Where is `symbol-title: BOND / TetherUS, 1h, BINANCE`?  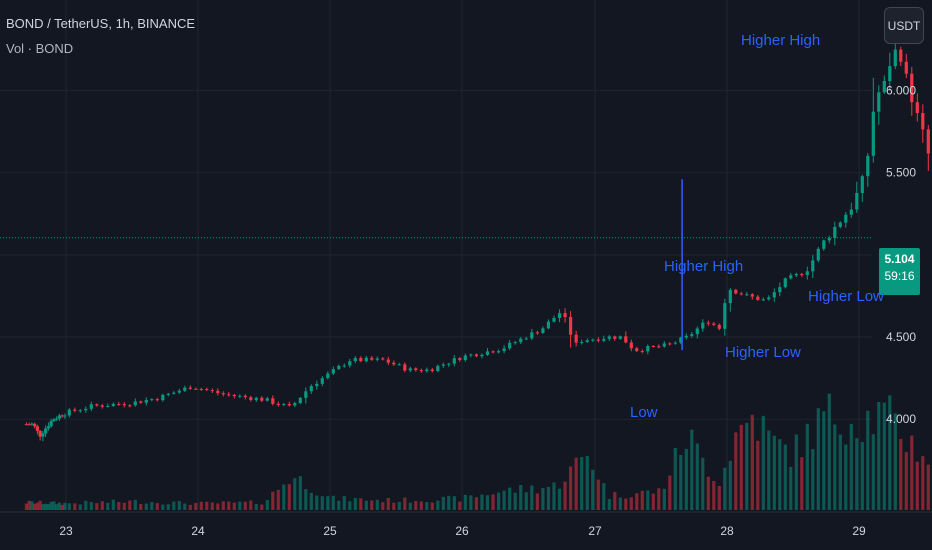 symbol-title: BOND / TetherUS, 1h, BINANCE is located at coordinates (101, 23).